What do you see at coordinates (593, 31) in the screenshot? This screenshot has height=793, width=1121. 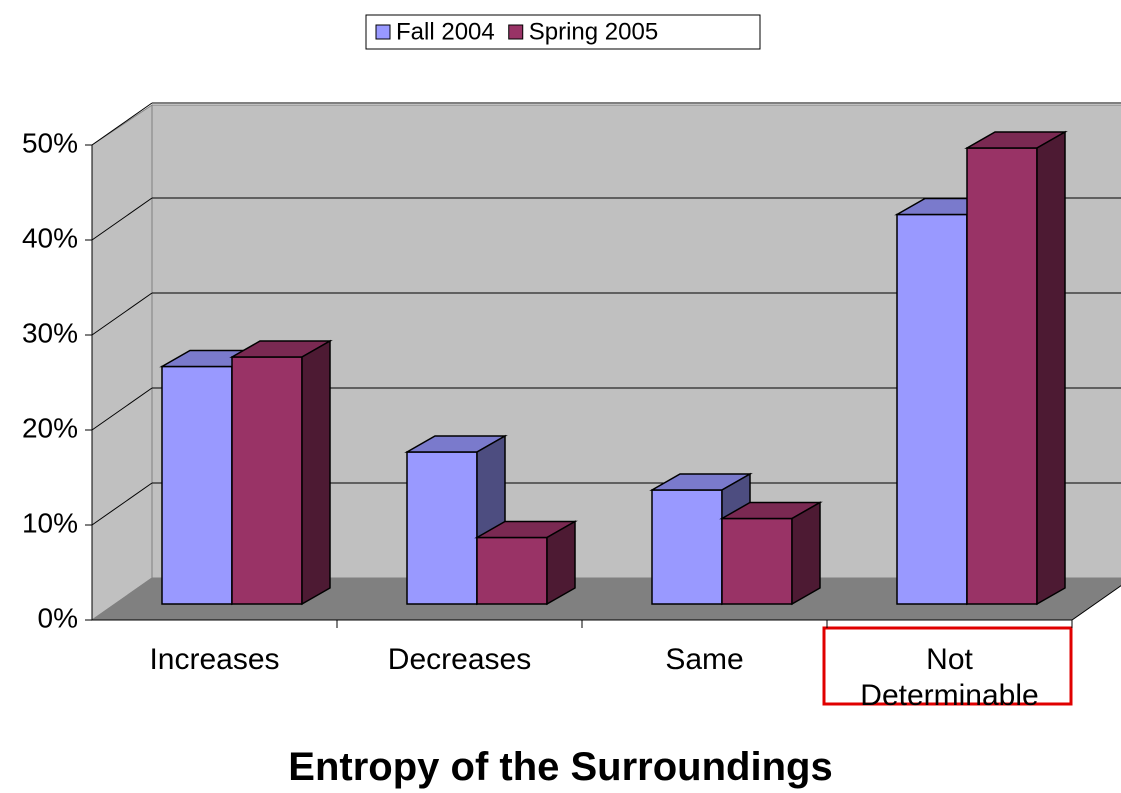 I see `legend-label: Spring 2005` at bounding box center [593, 31].